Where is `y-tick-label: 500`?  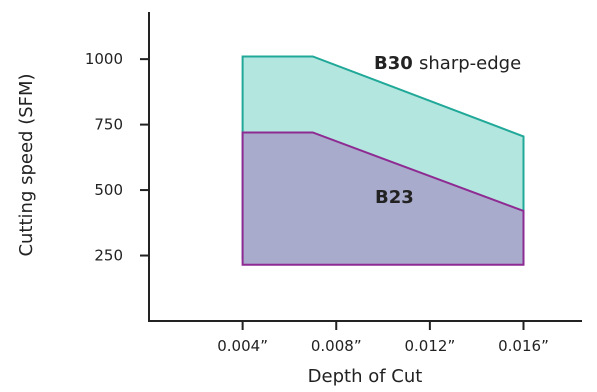
y-tick-label: 500 is located at coordinates (108, 190).